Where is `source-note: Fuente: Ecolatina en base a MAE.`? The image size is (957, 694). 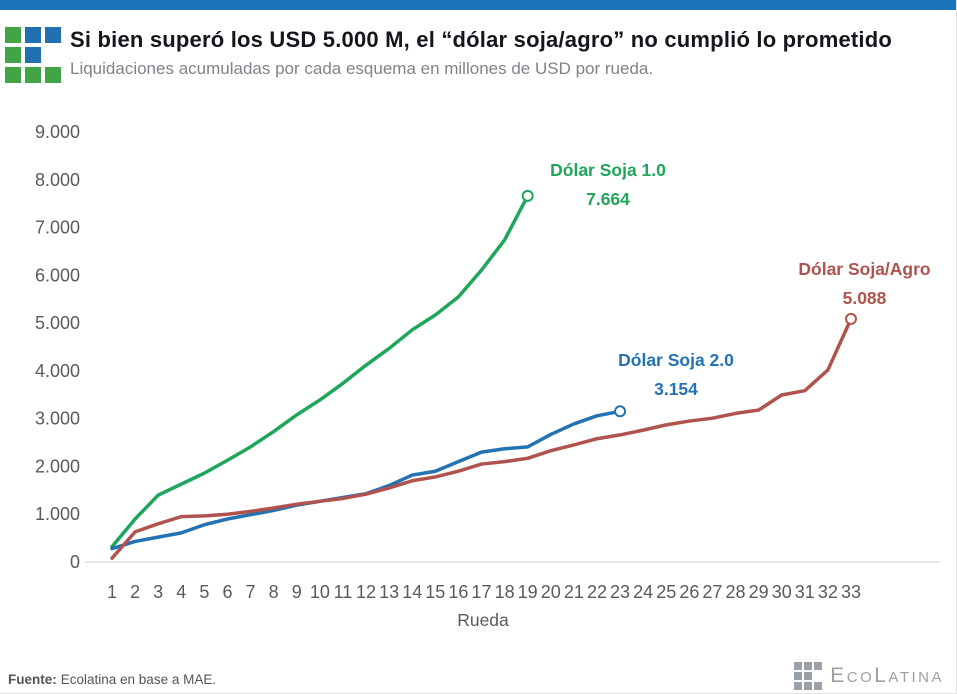
source-note: Fuente: Ecolatina en base a MAE. is located at coordinates (112, 679).